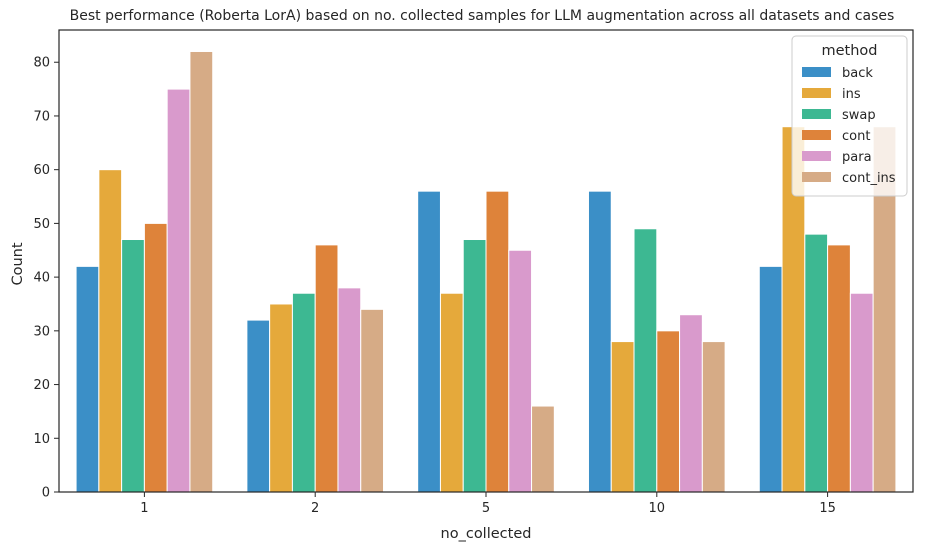 The width and height of the screenshot is (933, 550). What do you see at coordinates (315, 508) in the screenshot?
I see `x-tick-label: 2` at bounding box center [315, 508].